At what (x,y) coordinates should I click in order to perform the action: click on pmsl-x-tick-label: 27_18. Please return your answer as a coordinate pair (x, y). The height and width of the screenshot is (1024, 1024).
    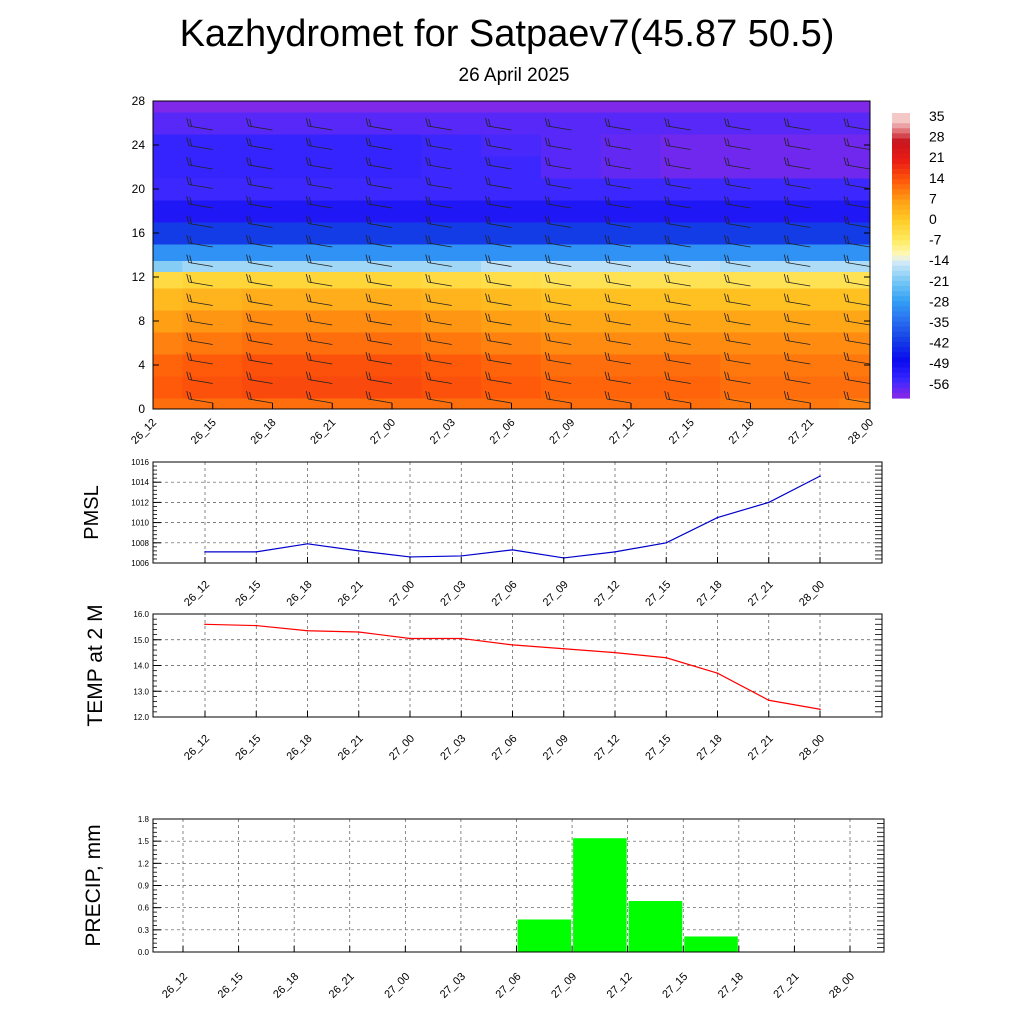
    Looking at the image, I should click on (710, 594).